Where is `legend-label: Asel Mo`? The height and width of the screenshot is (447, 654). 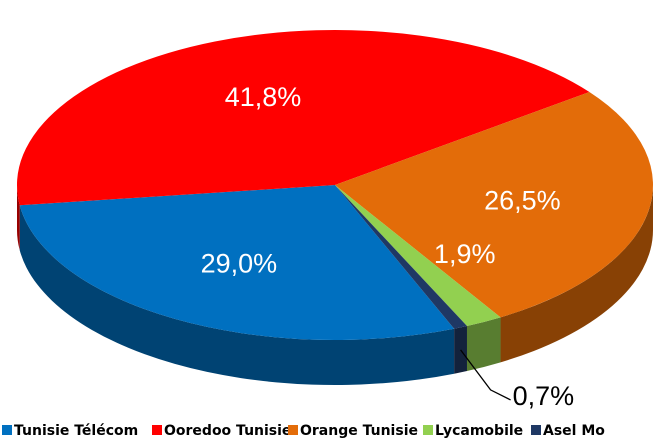
legend-label: Asel Mo is located at coordinates (574, 431).